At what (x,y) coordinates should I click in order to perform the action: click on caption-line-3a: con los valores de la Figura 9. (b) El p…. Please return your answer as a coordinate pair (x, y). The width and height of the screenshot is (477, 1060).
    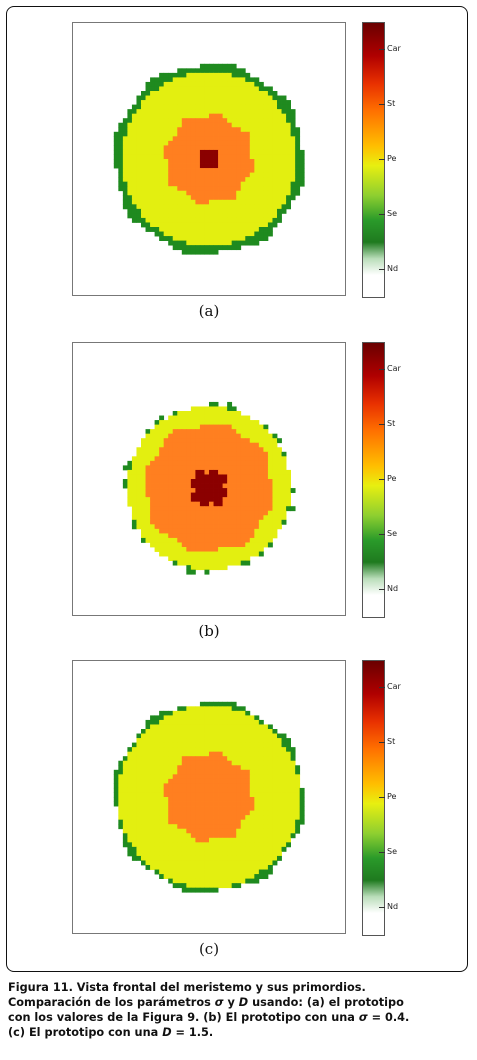
    Looking at the image, I should click on (183, 1017).